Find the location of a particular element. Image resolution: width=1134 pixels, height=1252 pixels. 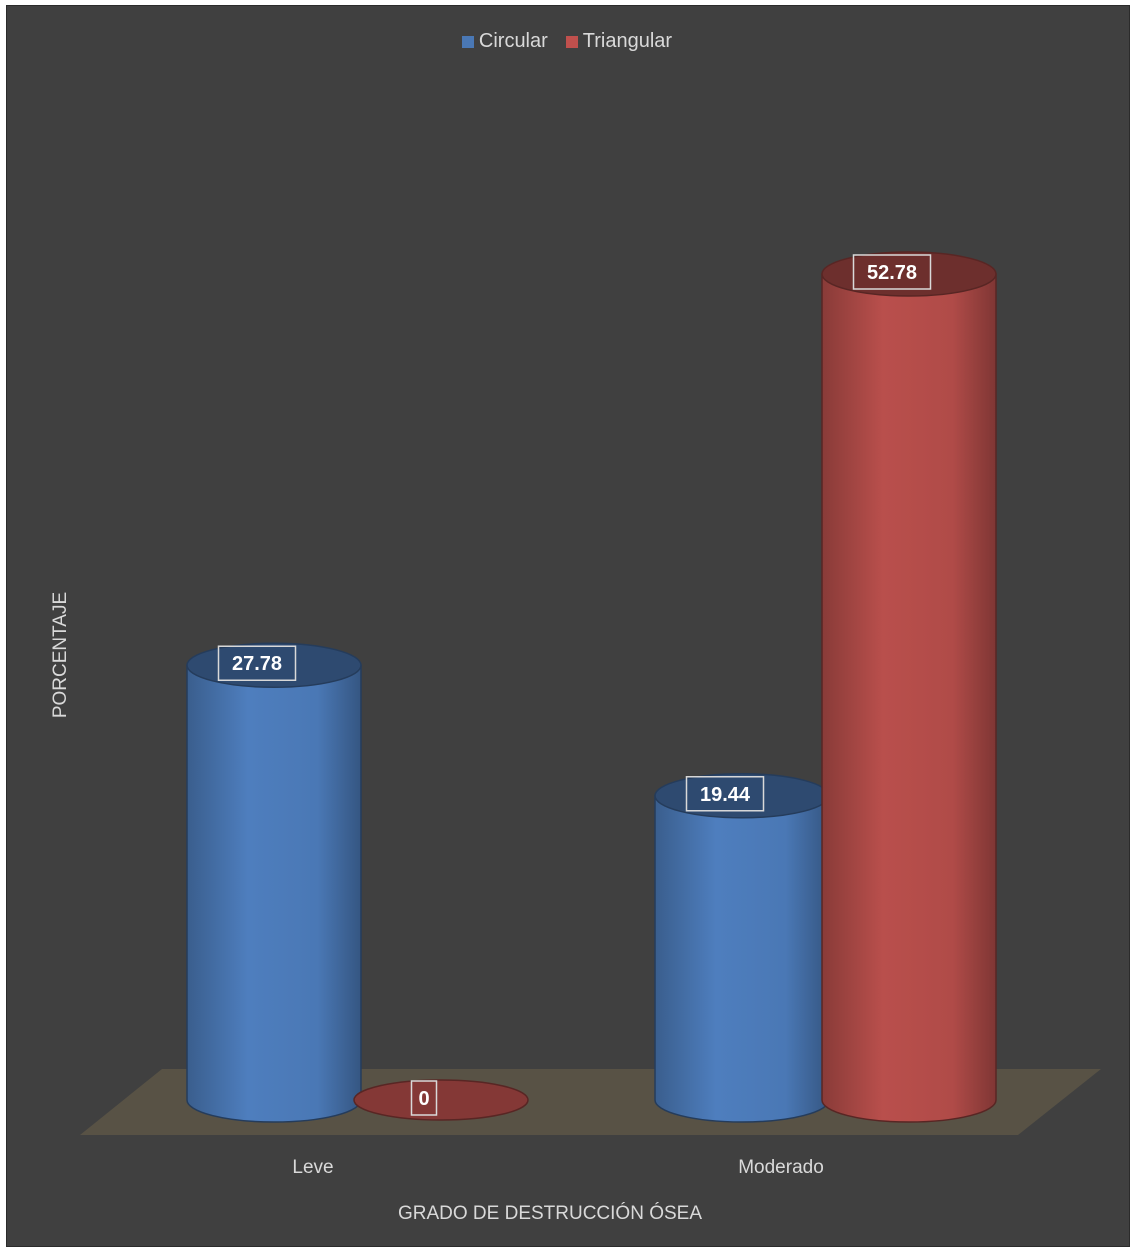

data-label: 27.78 is located at coordinates (257, 663).